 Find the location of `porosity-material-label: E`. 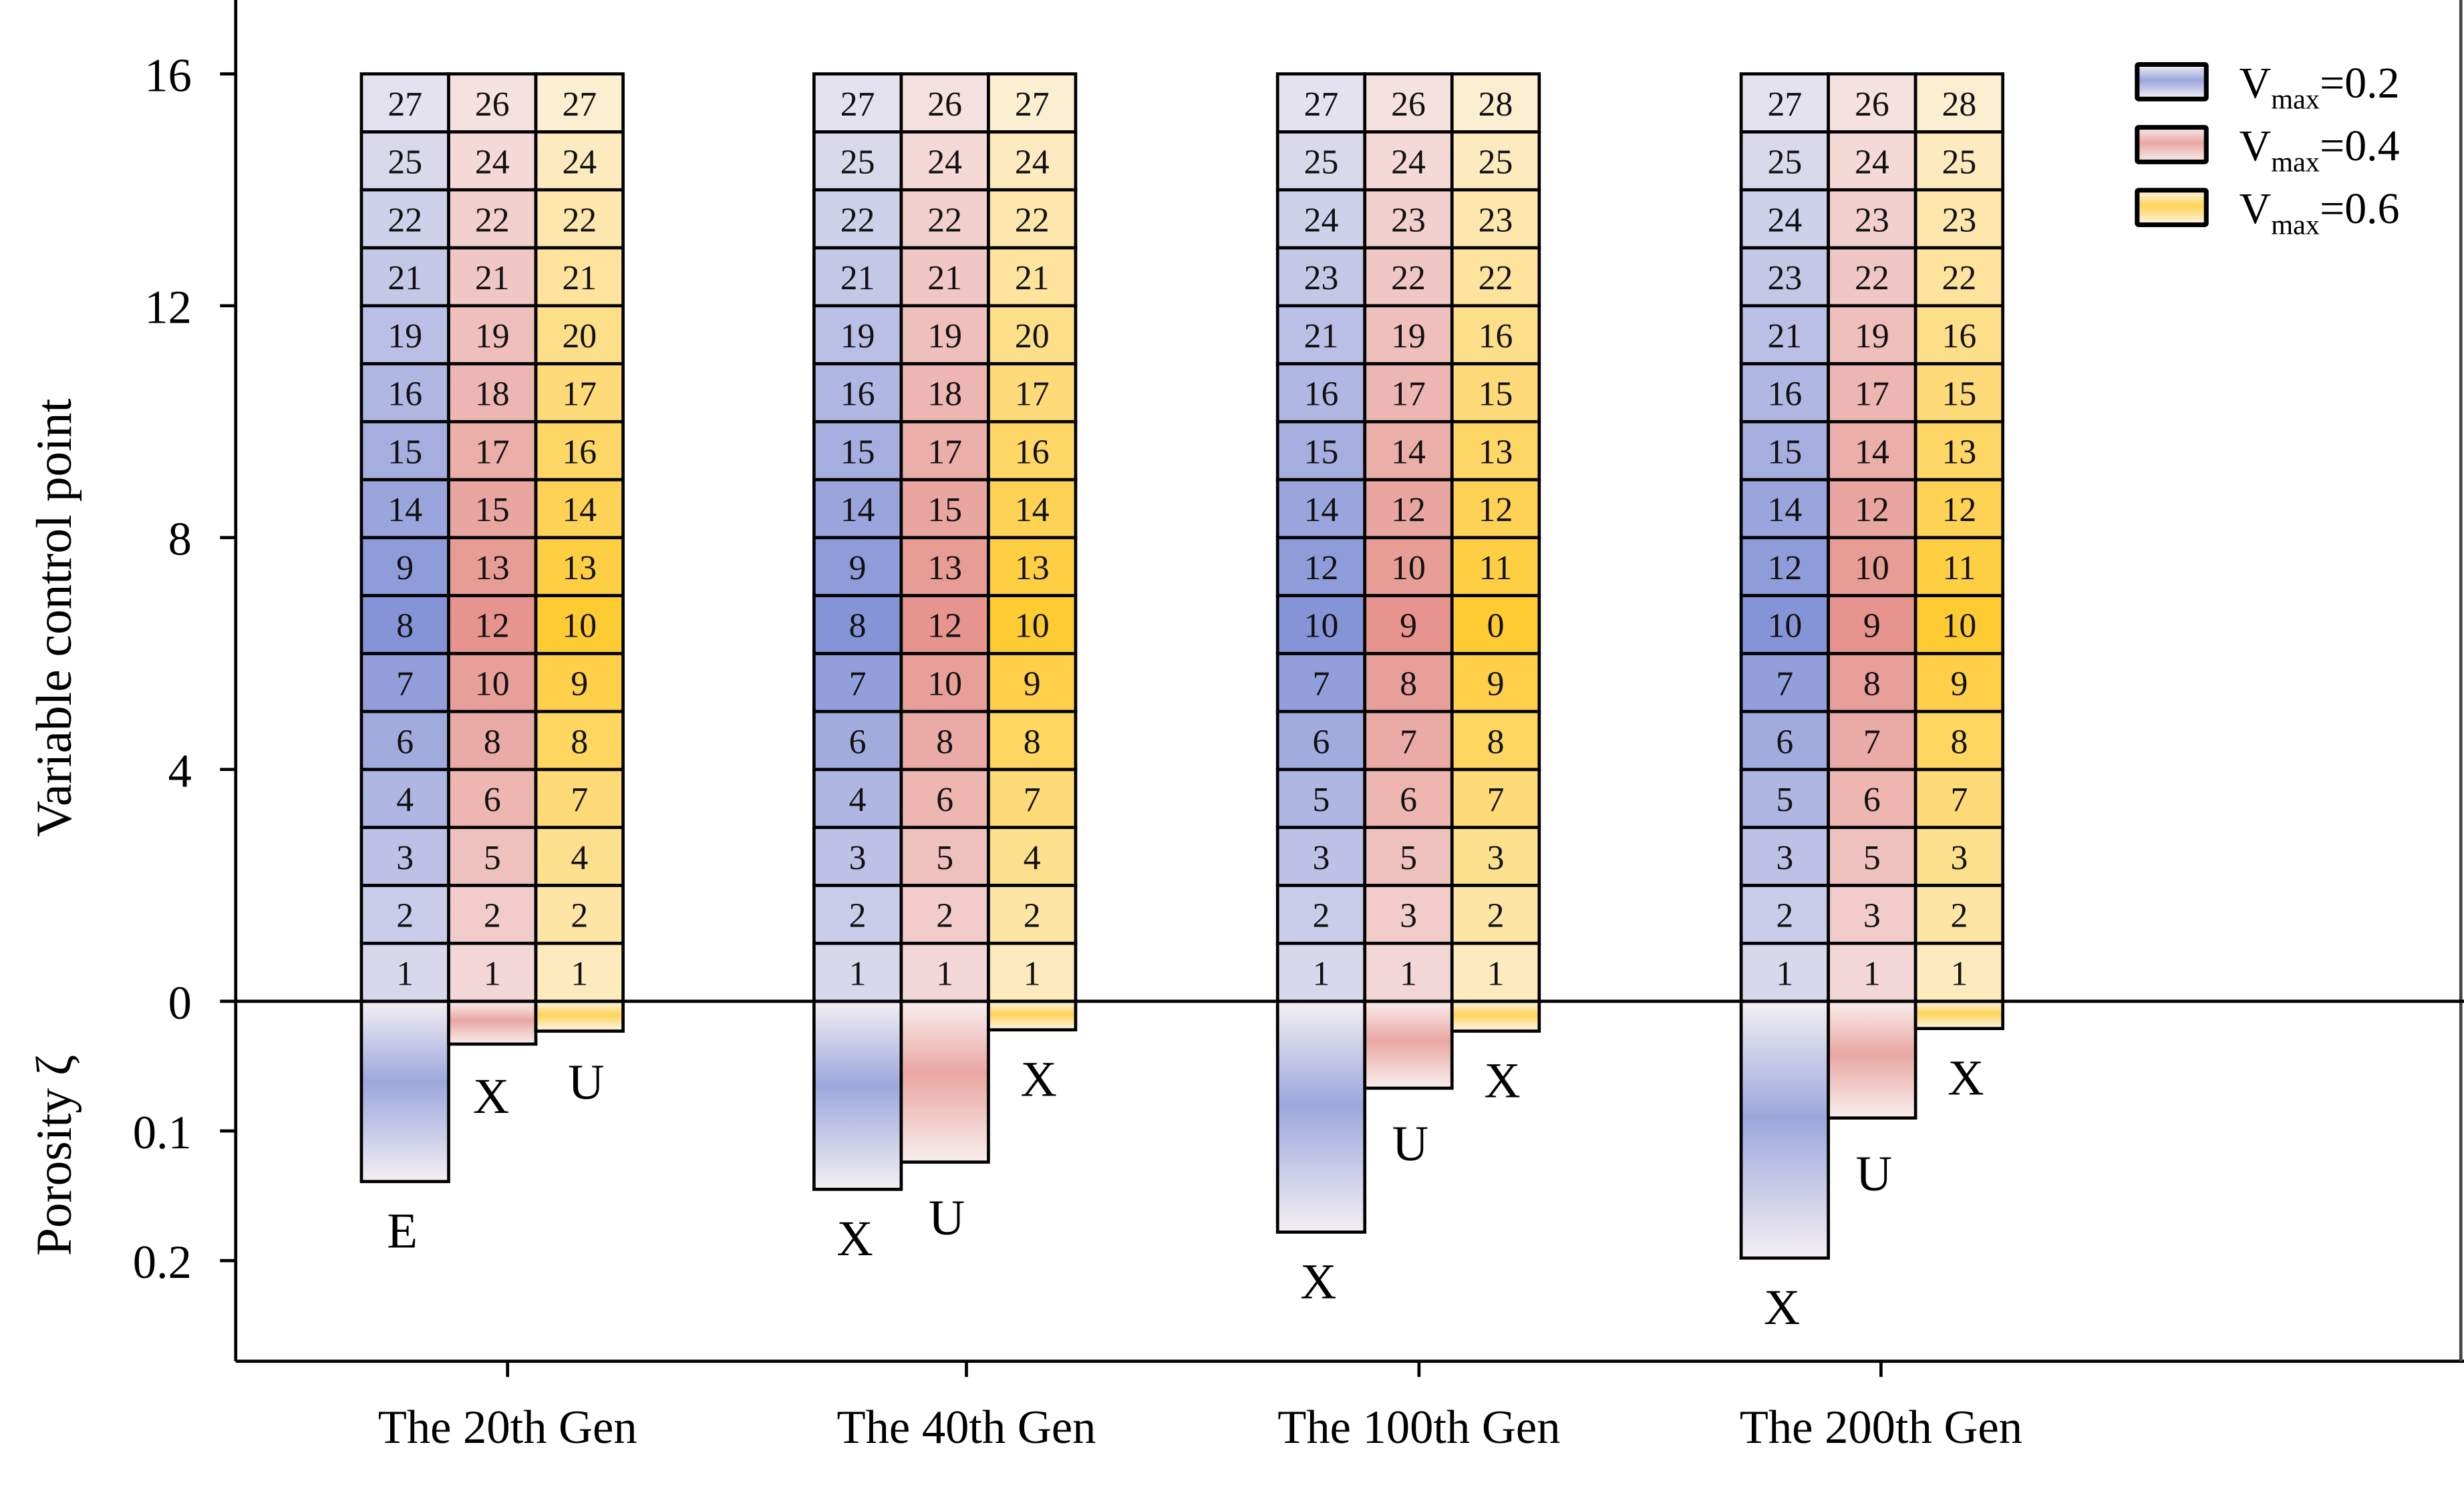

porosity-material-label: E is located at coordinates (402, 1231).